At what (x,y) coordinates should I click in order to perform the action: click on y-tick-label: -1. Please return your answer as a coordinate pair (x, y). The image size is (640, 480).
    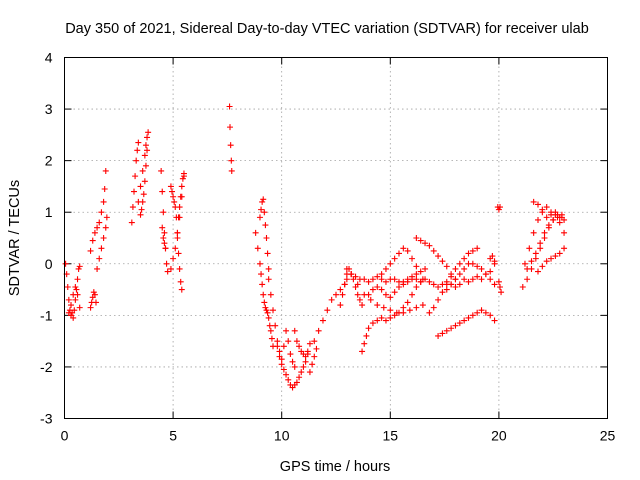
    Looking at the image, I should click on (46, 315).